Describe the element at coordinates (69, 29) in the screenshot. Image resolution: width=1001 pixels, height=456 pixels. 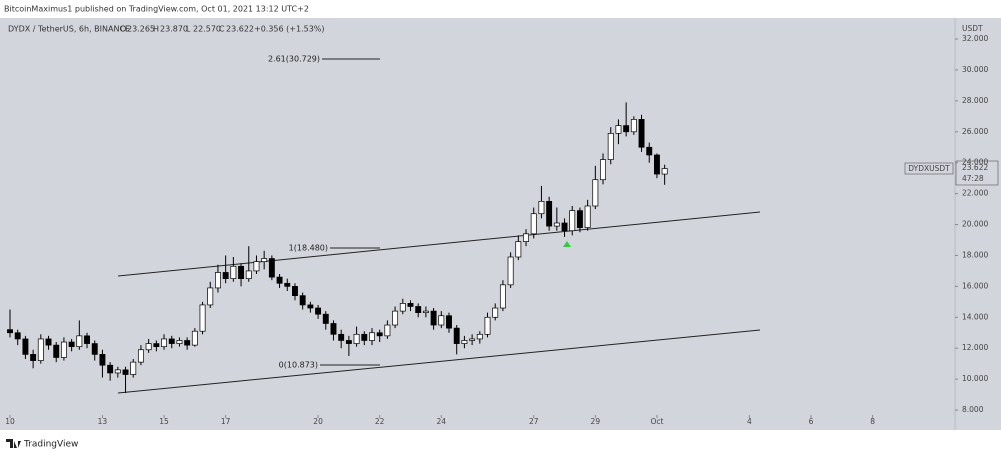
I see `symbol-label: DYDX / TetherUS, 6h, BINANCE` at that location.